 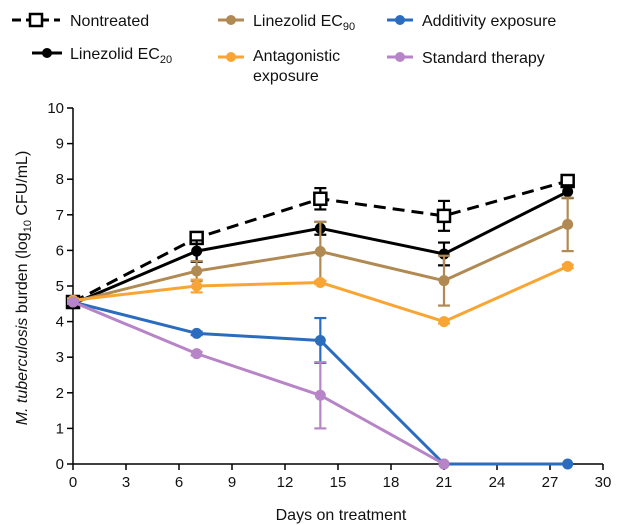 What do you see at coordinates (285, 482) in the screenshot?
I see `x-tick-label-4: 12` at bounding box center [285, 482].